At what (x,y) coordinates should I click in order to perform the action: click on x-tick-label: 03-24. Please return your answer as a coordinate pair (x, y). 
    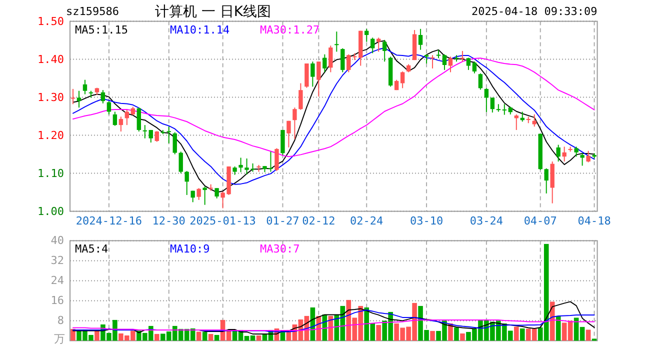
    Looking at the image, I should click on (487, 221).